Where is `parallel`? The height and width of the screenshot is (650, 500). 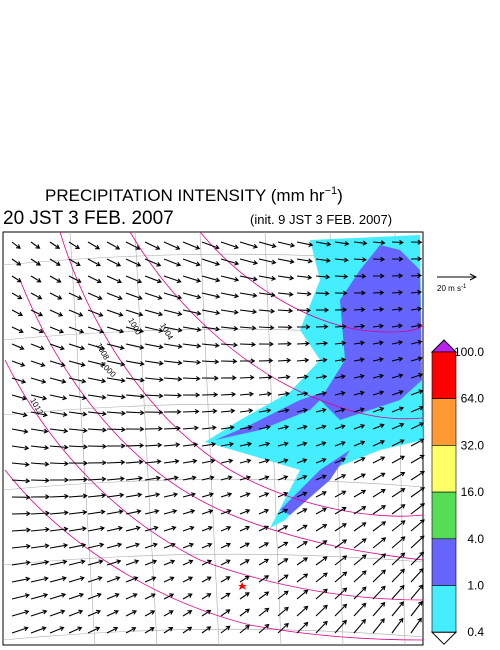
parallel is located at coordinates (213, 484).